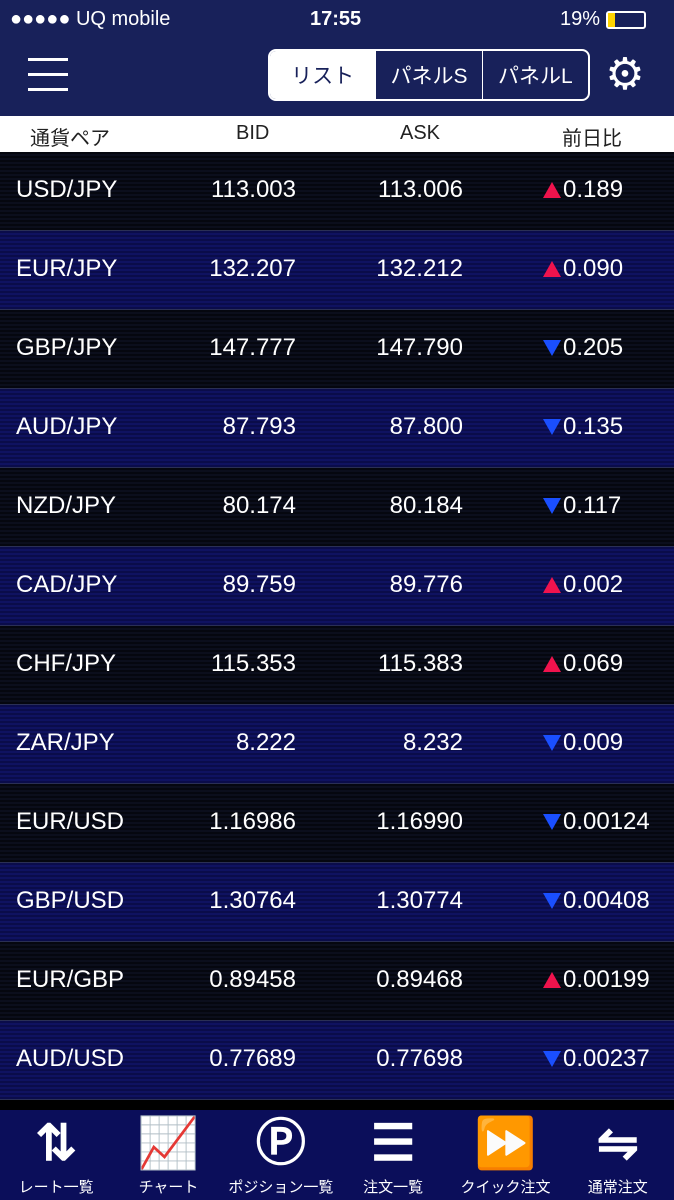 This screenshot has width=674, height=1200. I want to click on ask-value: 0.89468, so click(419, 979).